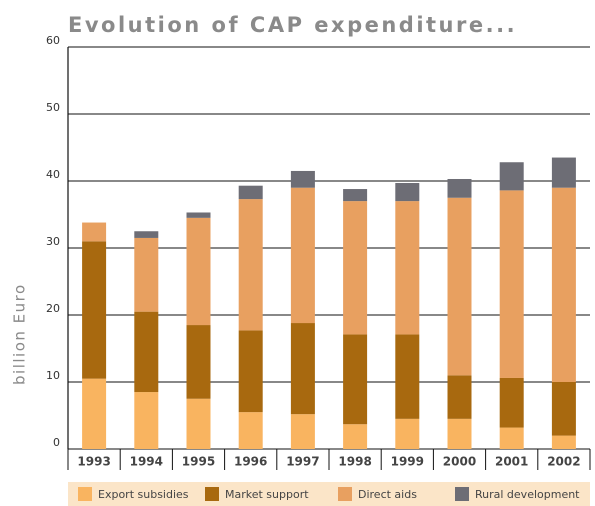  I want to click on legend-label: Direct aids, so click(387, 494).